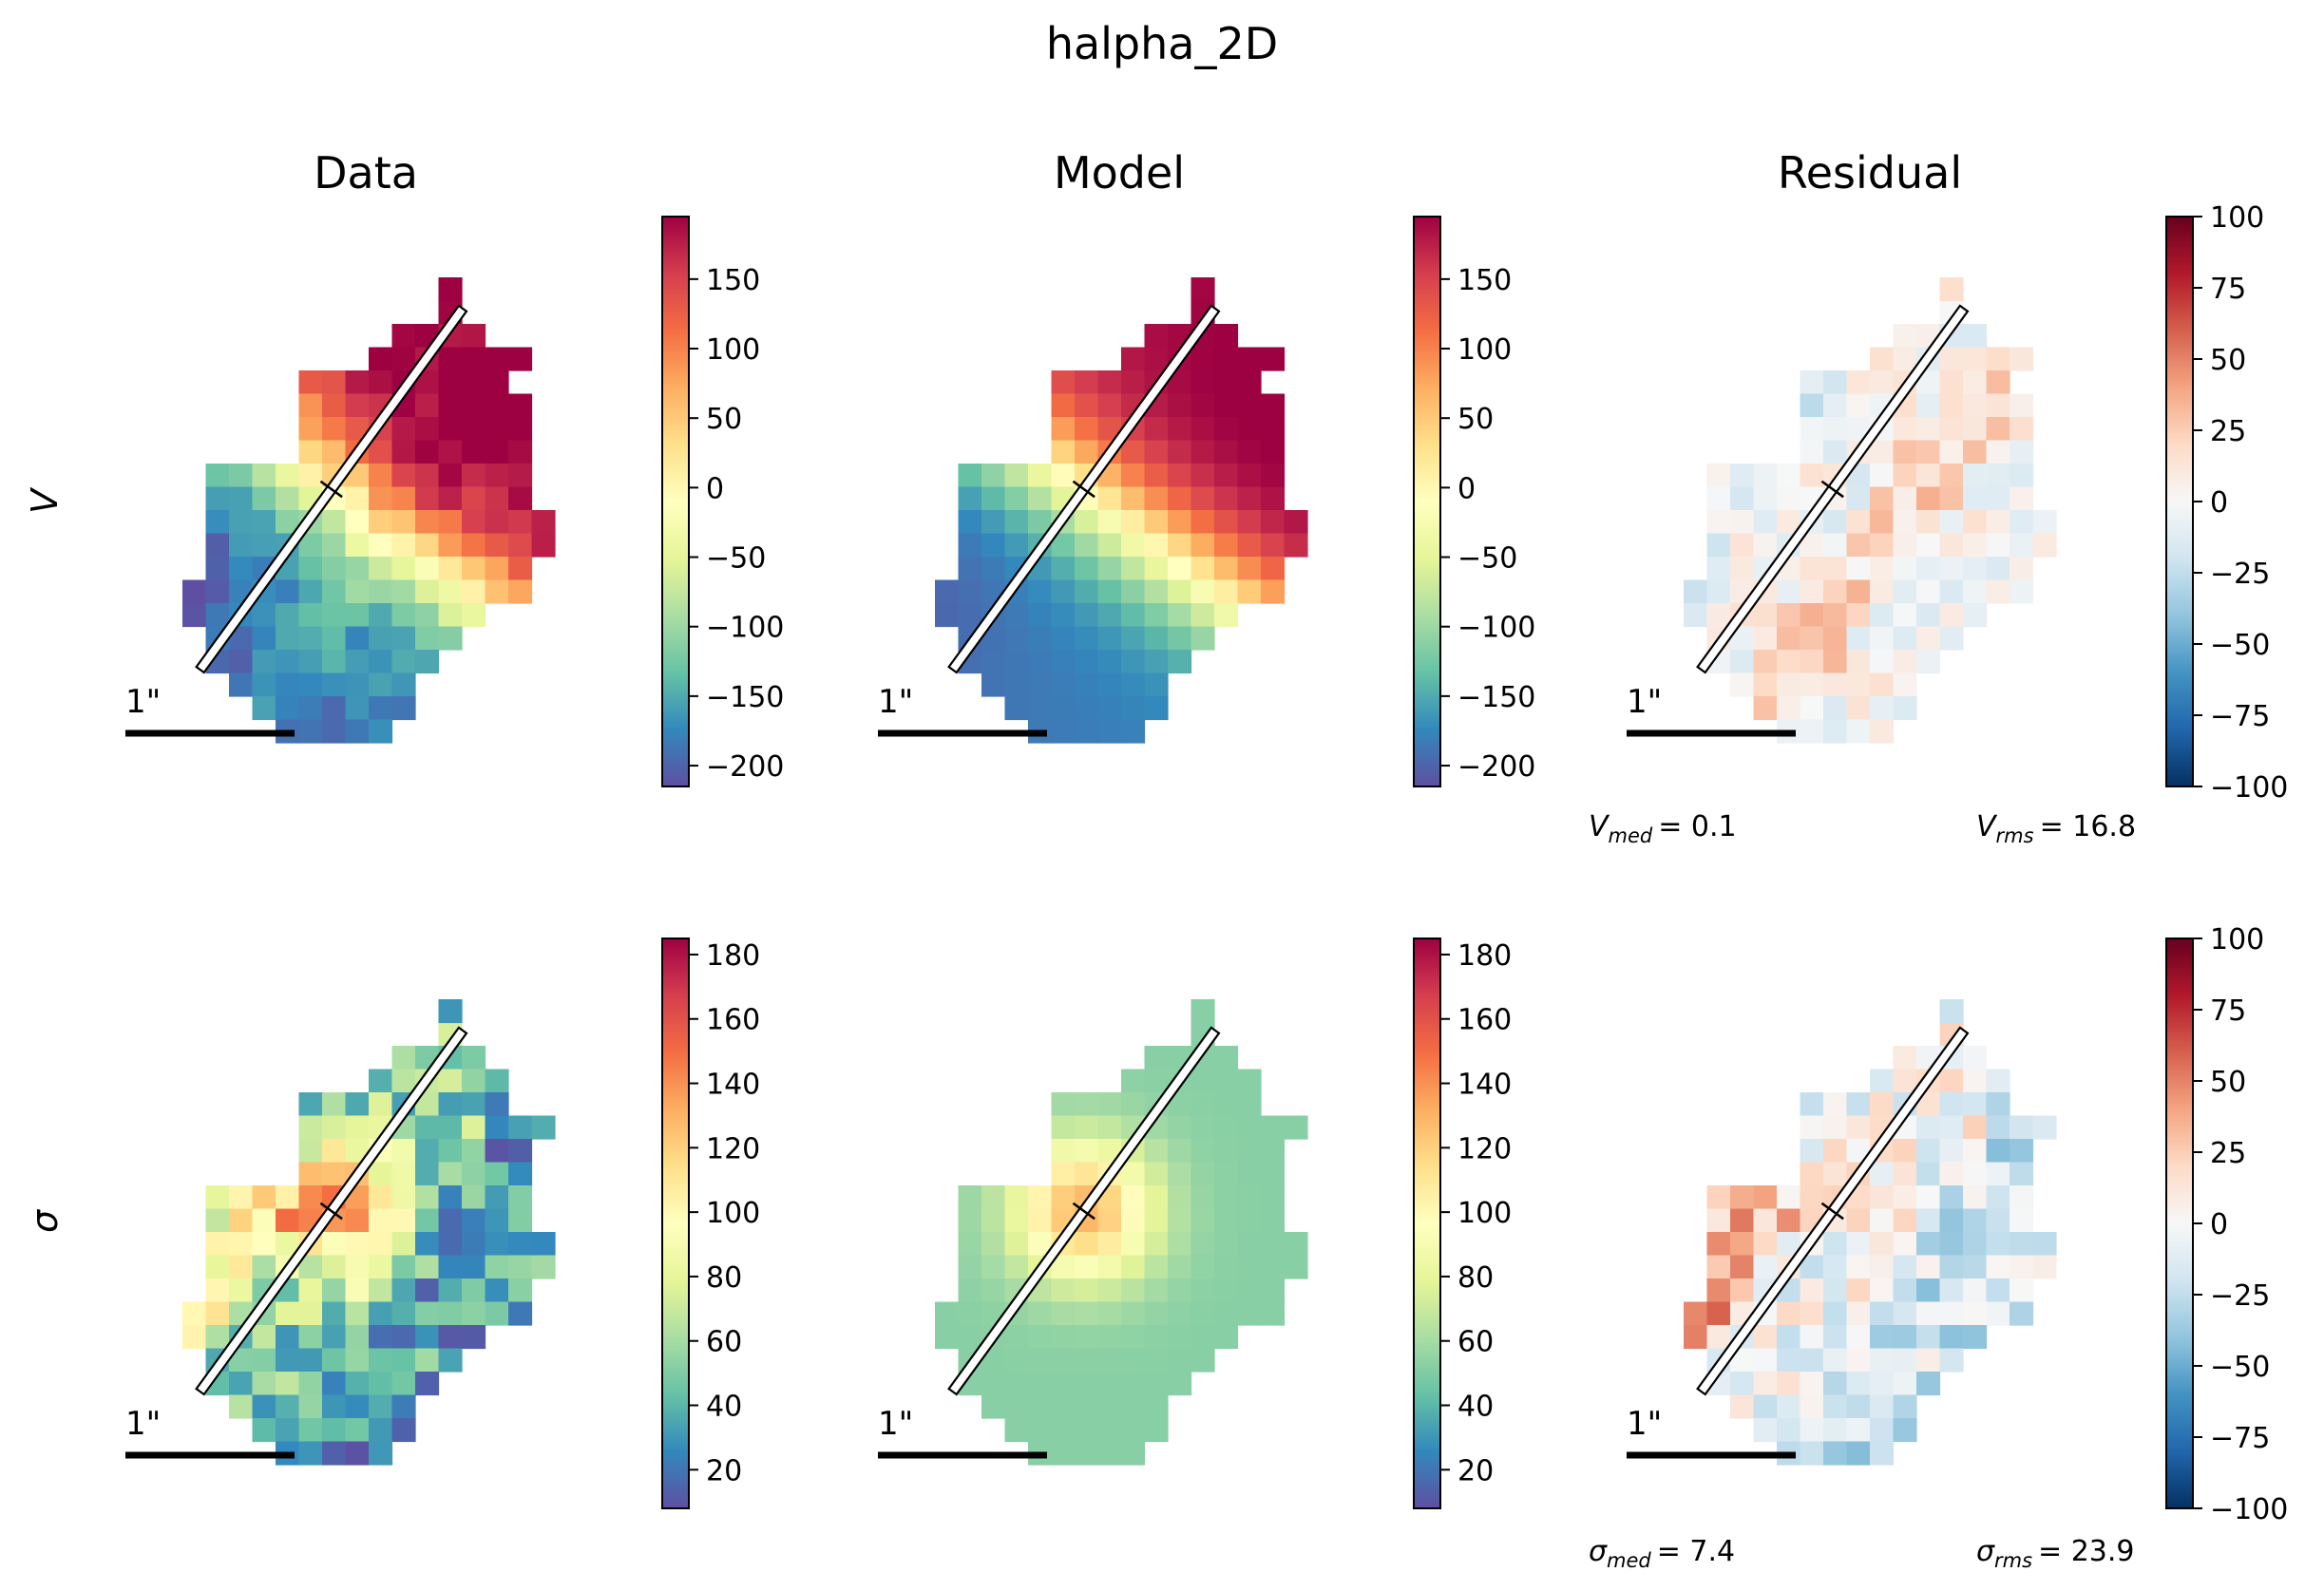 The image size is (2324, 1591). Describe the element at coordinates (2228, 360) in the screenshot. I see `colorbar-tick-label: 50` at that location.